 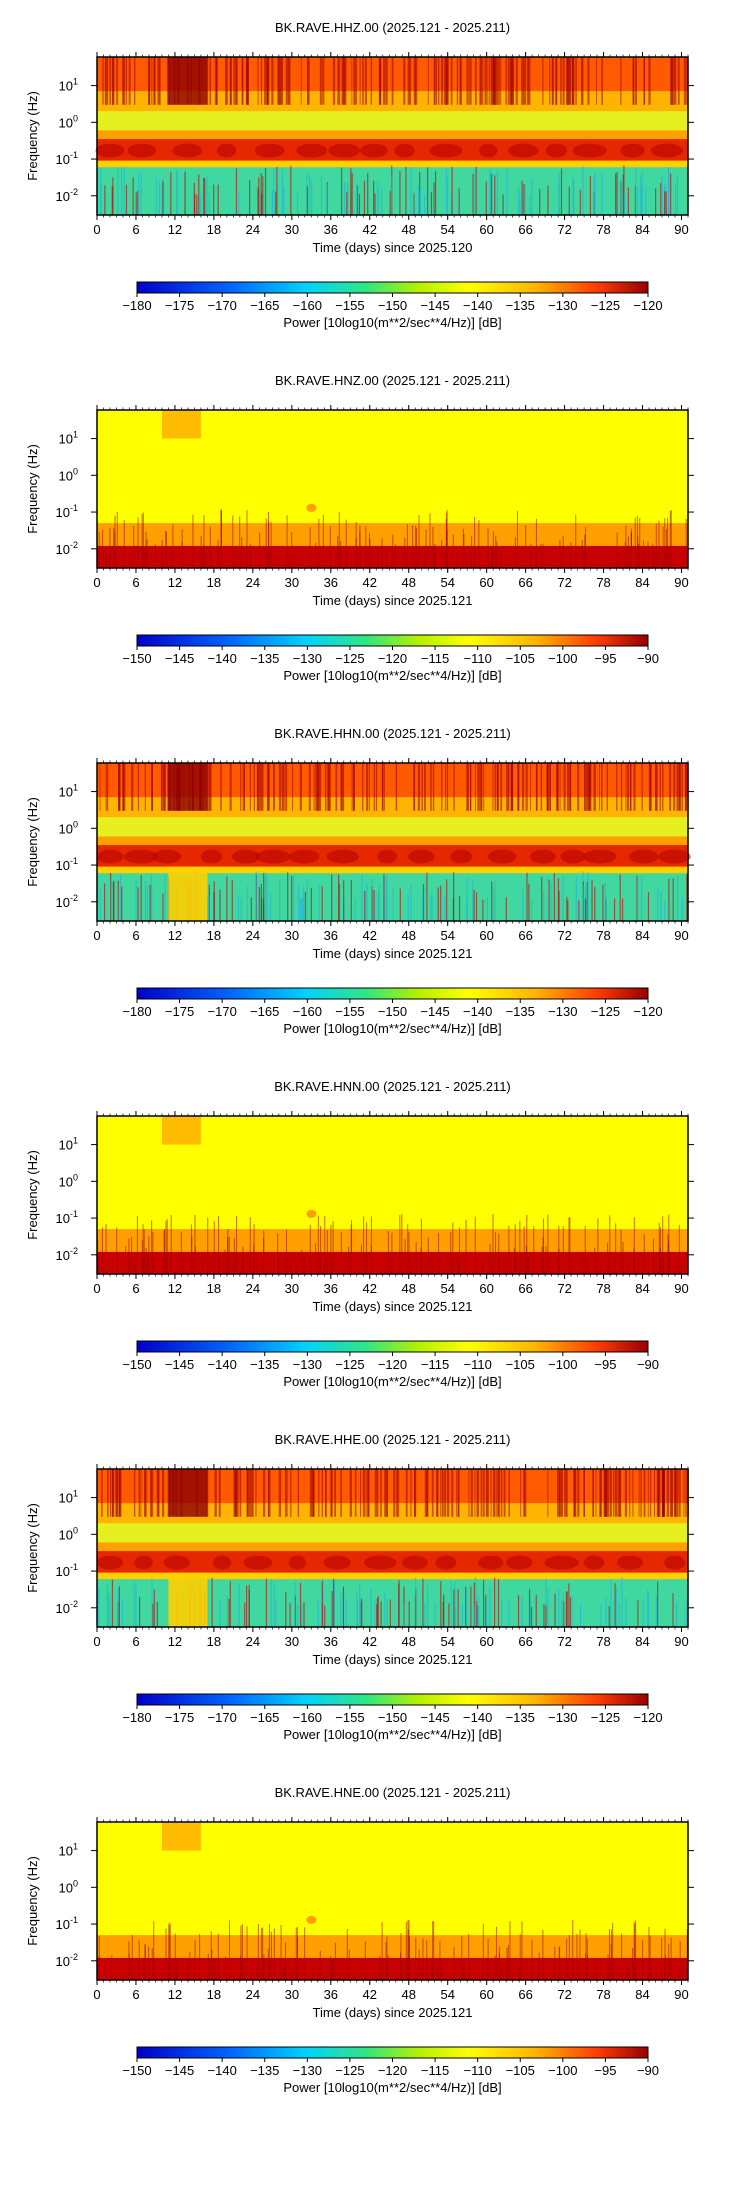 What do you see at coordinates (253, 582) in the screenshot?
I see `x-tick-label: 24` at bounding box center [253, 582].